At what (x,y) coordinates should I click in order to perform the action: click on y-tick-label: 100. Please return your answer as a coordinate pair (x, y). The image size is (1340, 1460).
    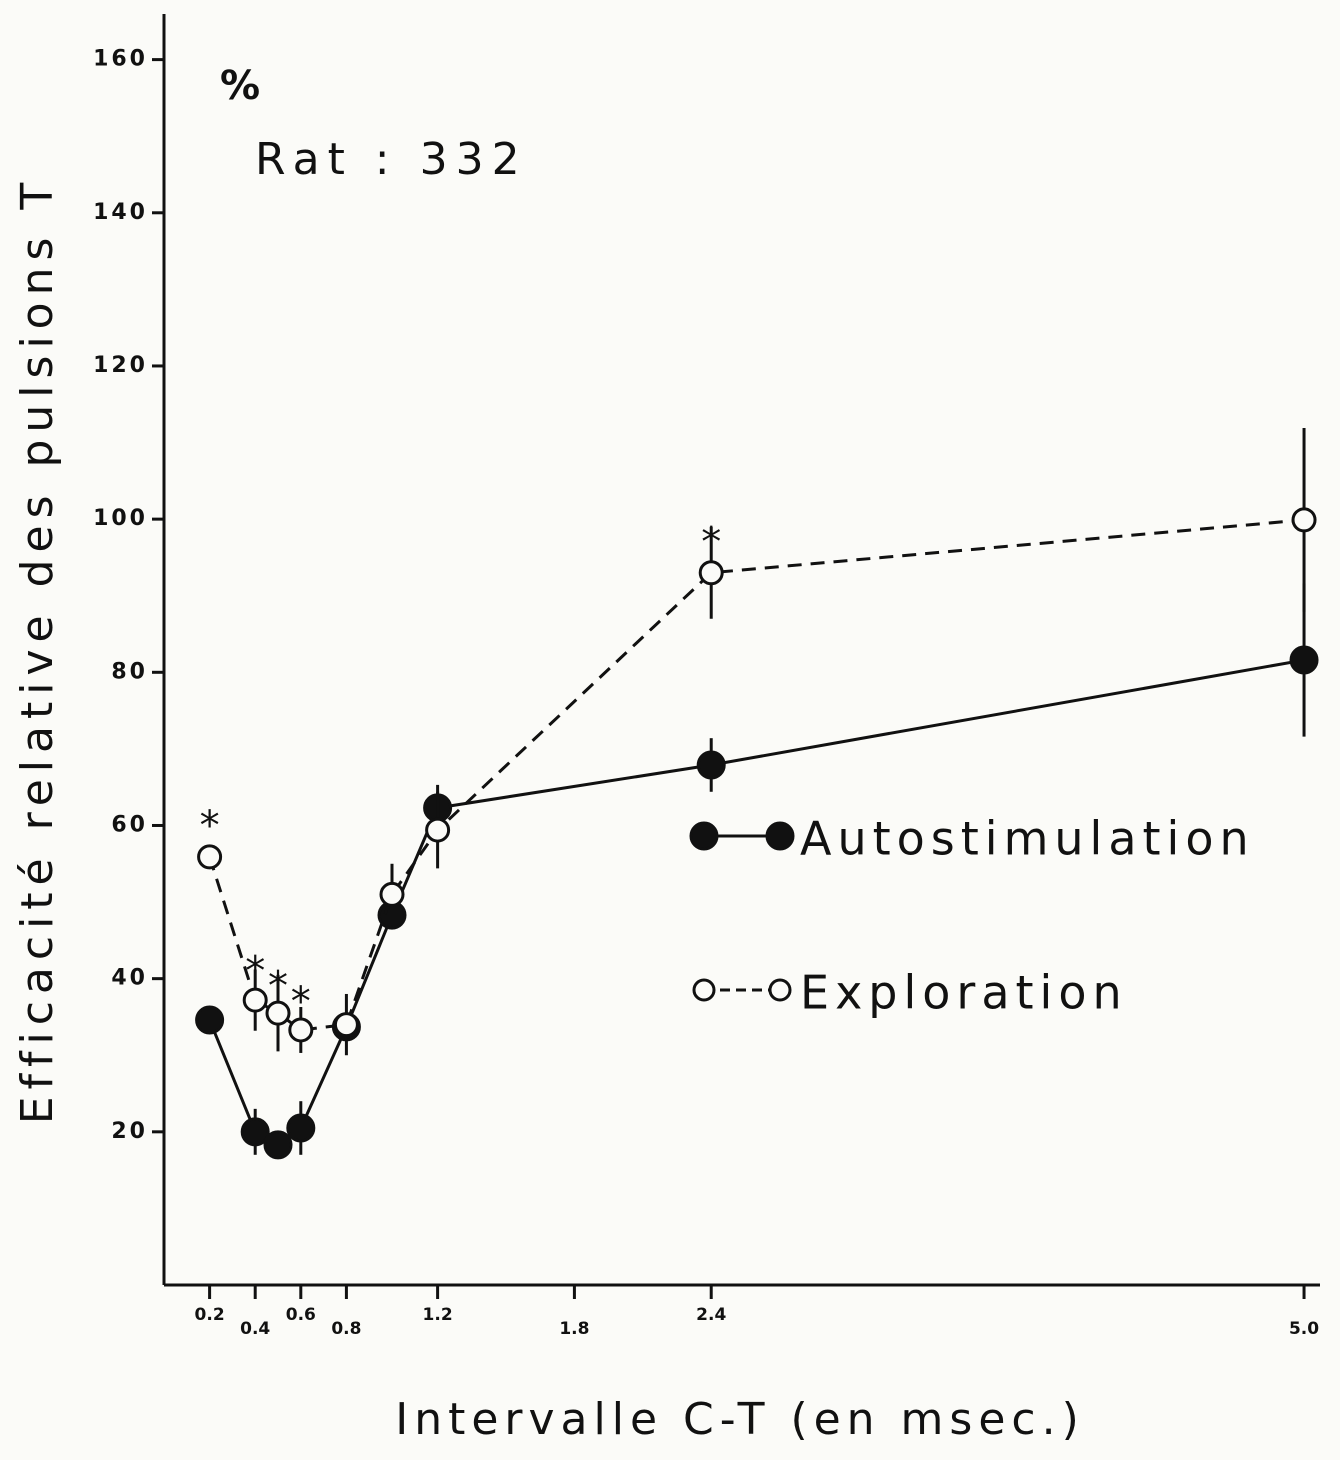
    Looking at the image, I should click on (120, 518).